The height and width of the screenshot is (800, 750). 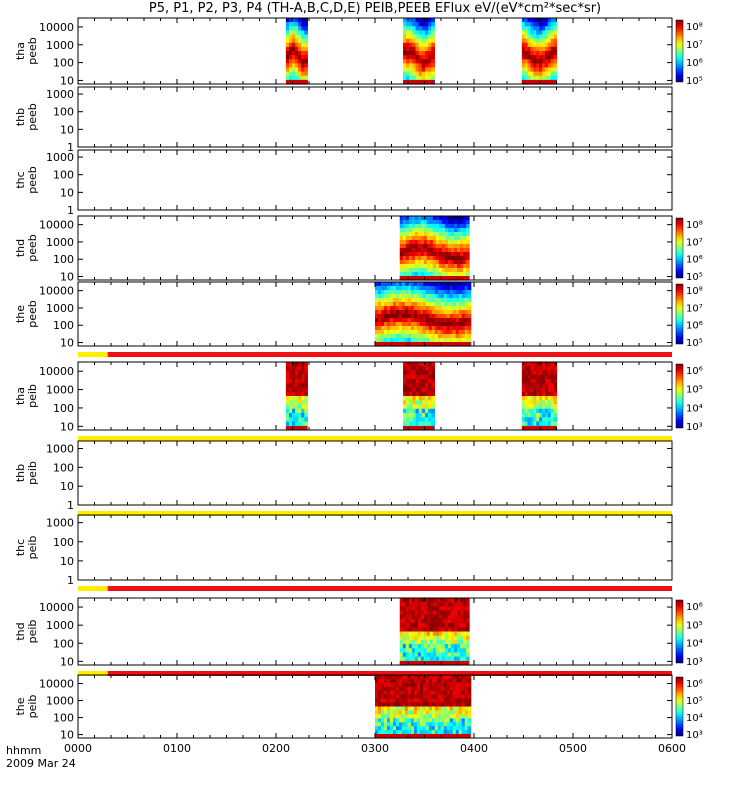 I want to click on colorbar-label: 10⁶, so click(x=694, y=607).